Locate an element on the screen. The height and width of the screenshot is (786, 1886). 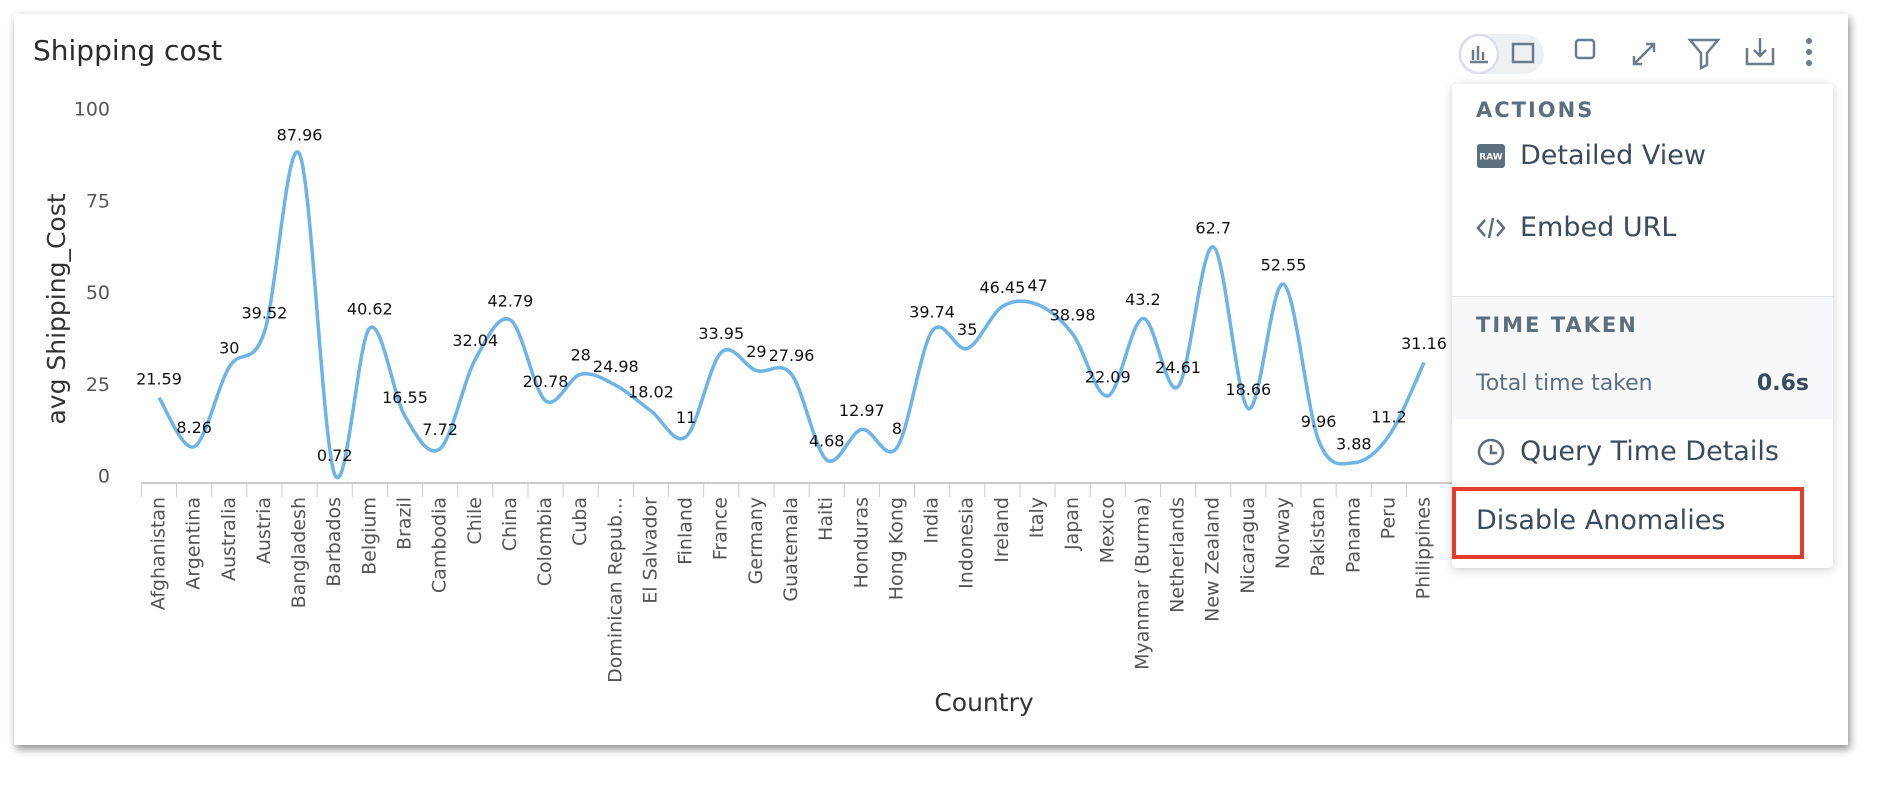
x-tick-label: Belgium is located at coordinates (369, 536).